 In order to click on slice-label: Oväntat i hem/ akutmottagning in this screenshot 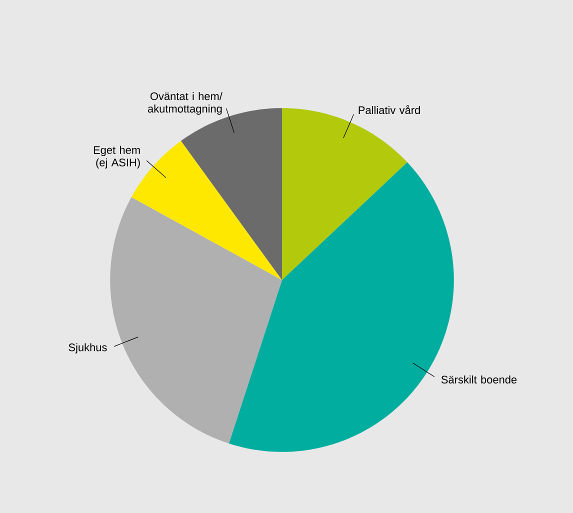, I will do `click(185, 103)`.